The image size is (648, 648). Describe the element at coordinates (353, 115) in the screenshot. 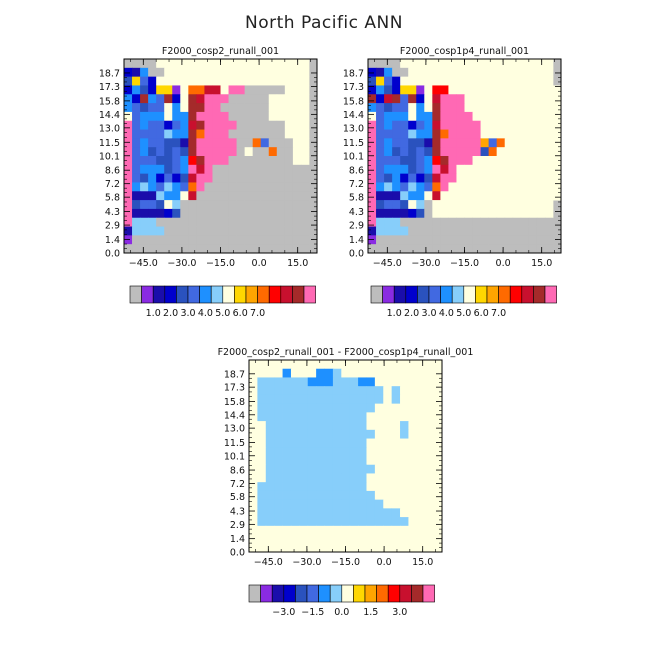

I see `y-tick-label: 14.4` at that location.